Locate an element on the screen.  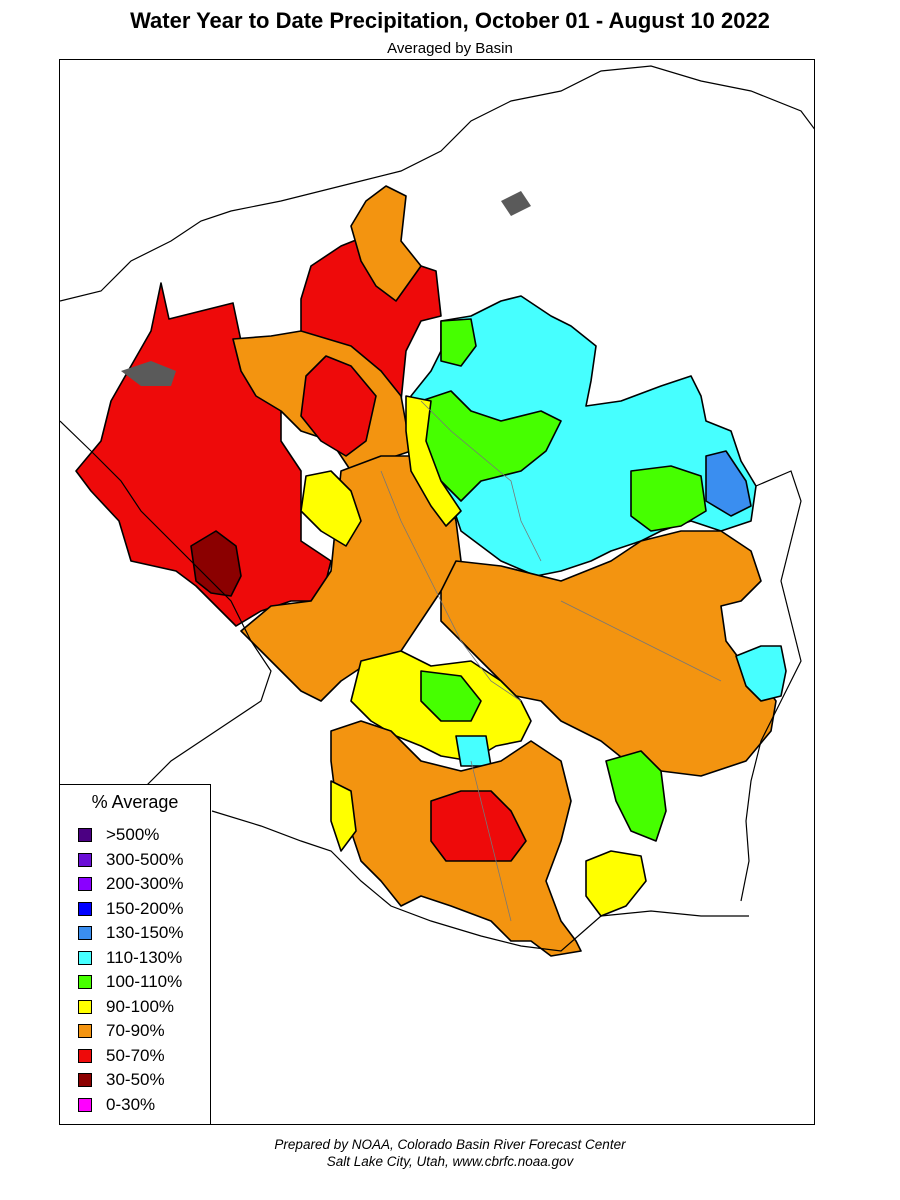
map-subtitle: Averaged by Basin is located at coordinates (450, 48).